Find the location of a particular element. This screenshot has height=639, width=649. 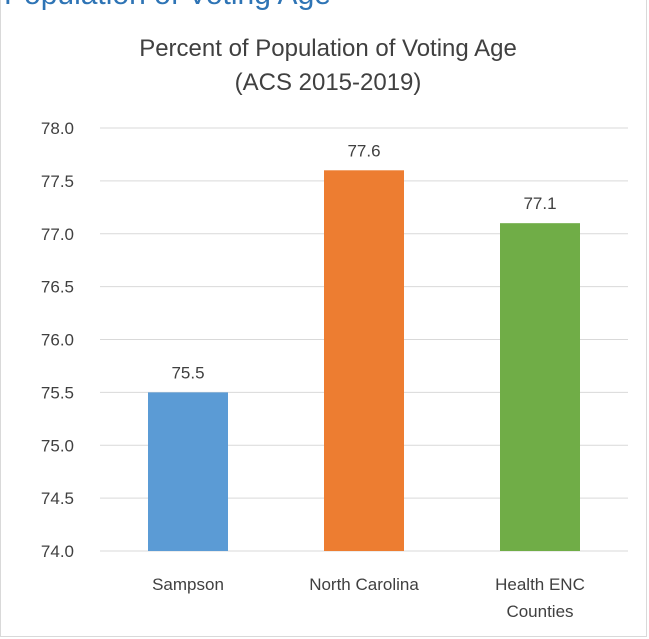

y-tick-label: 76.5 is located at coordinates (57, 287).